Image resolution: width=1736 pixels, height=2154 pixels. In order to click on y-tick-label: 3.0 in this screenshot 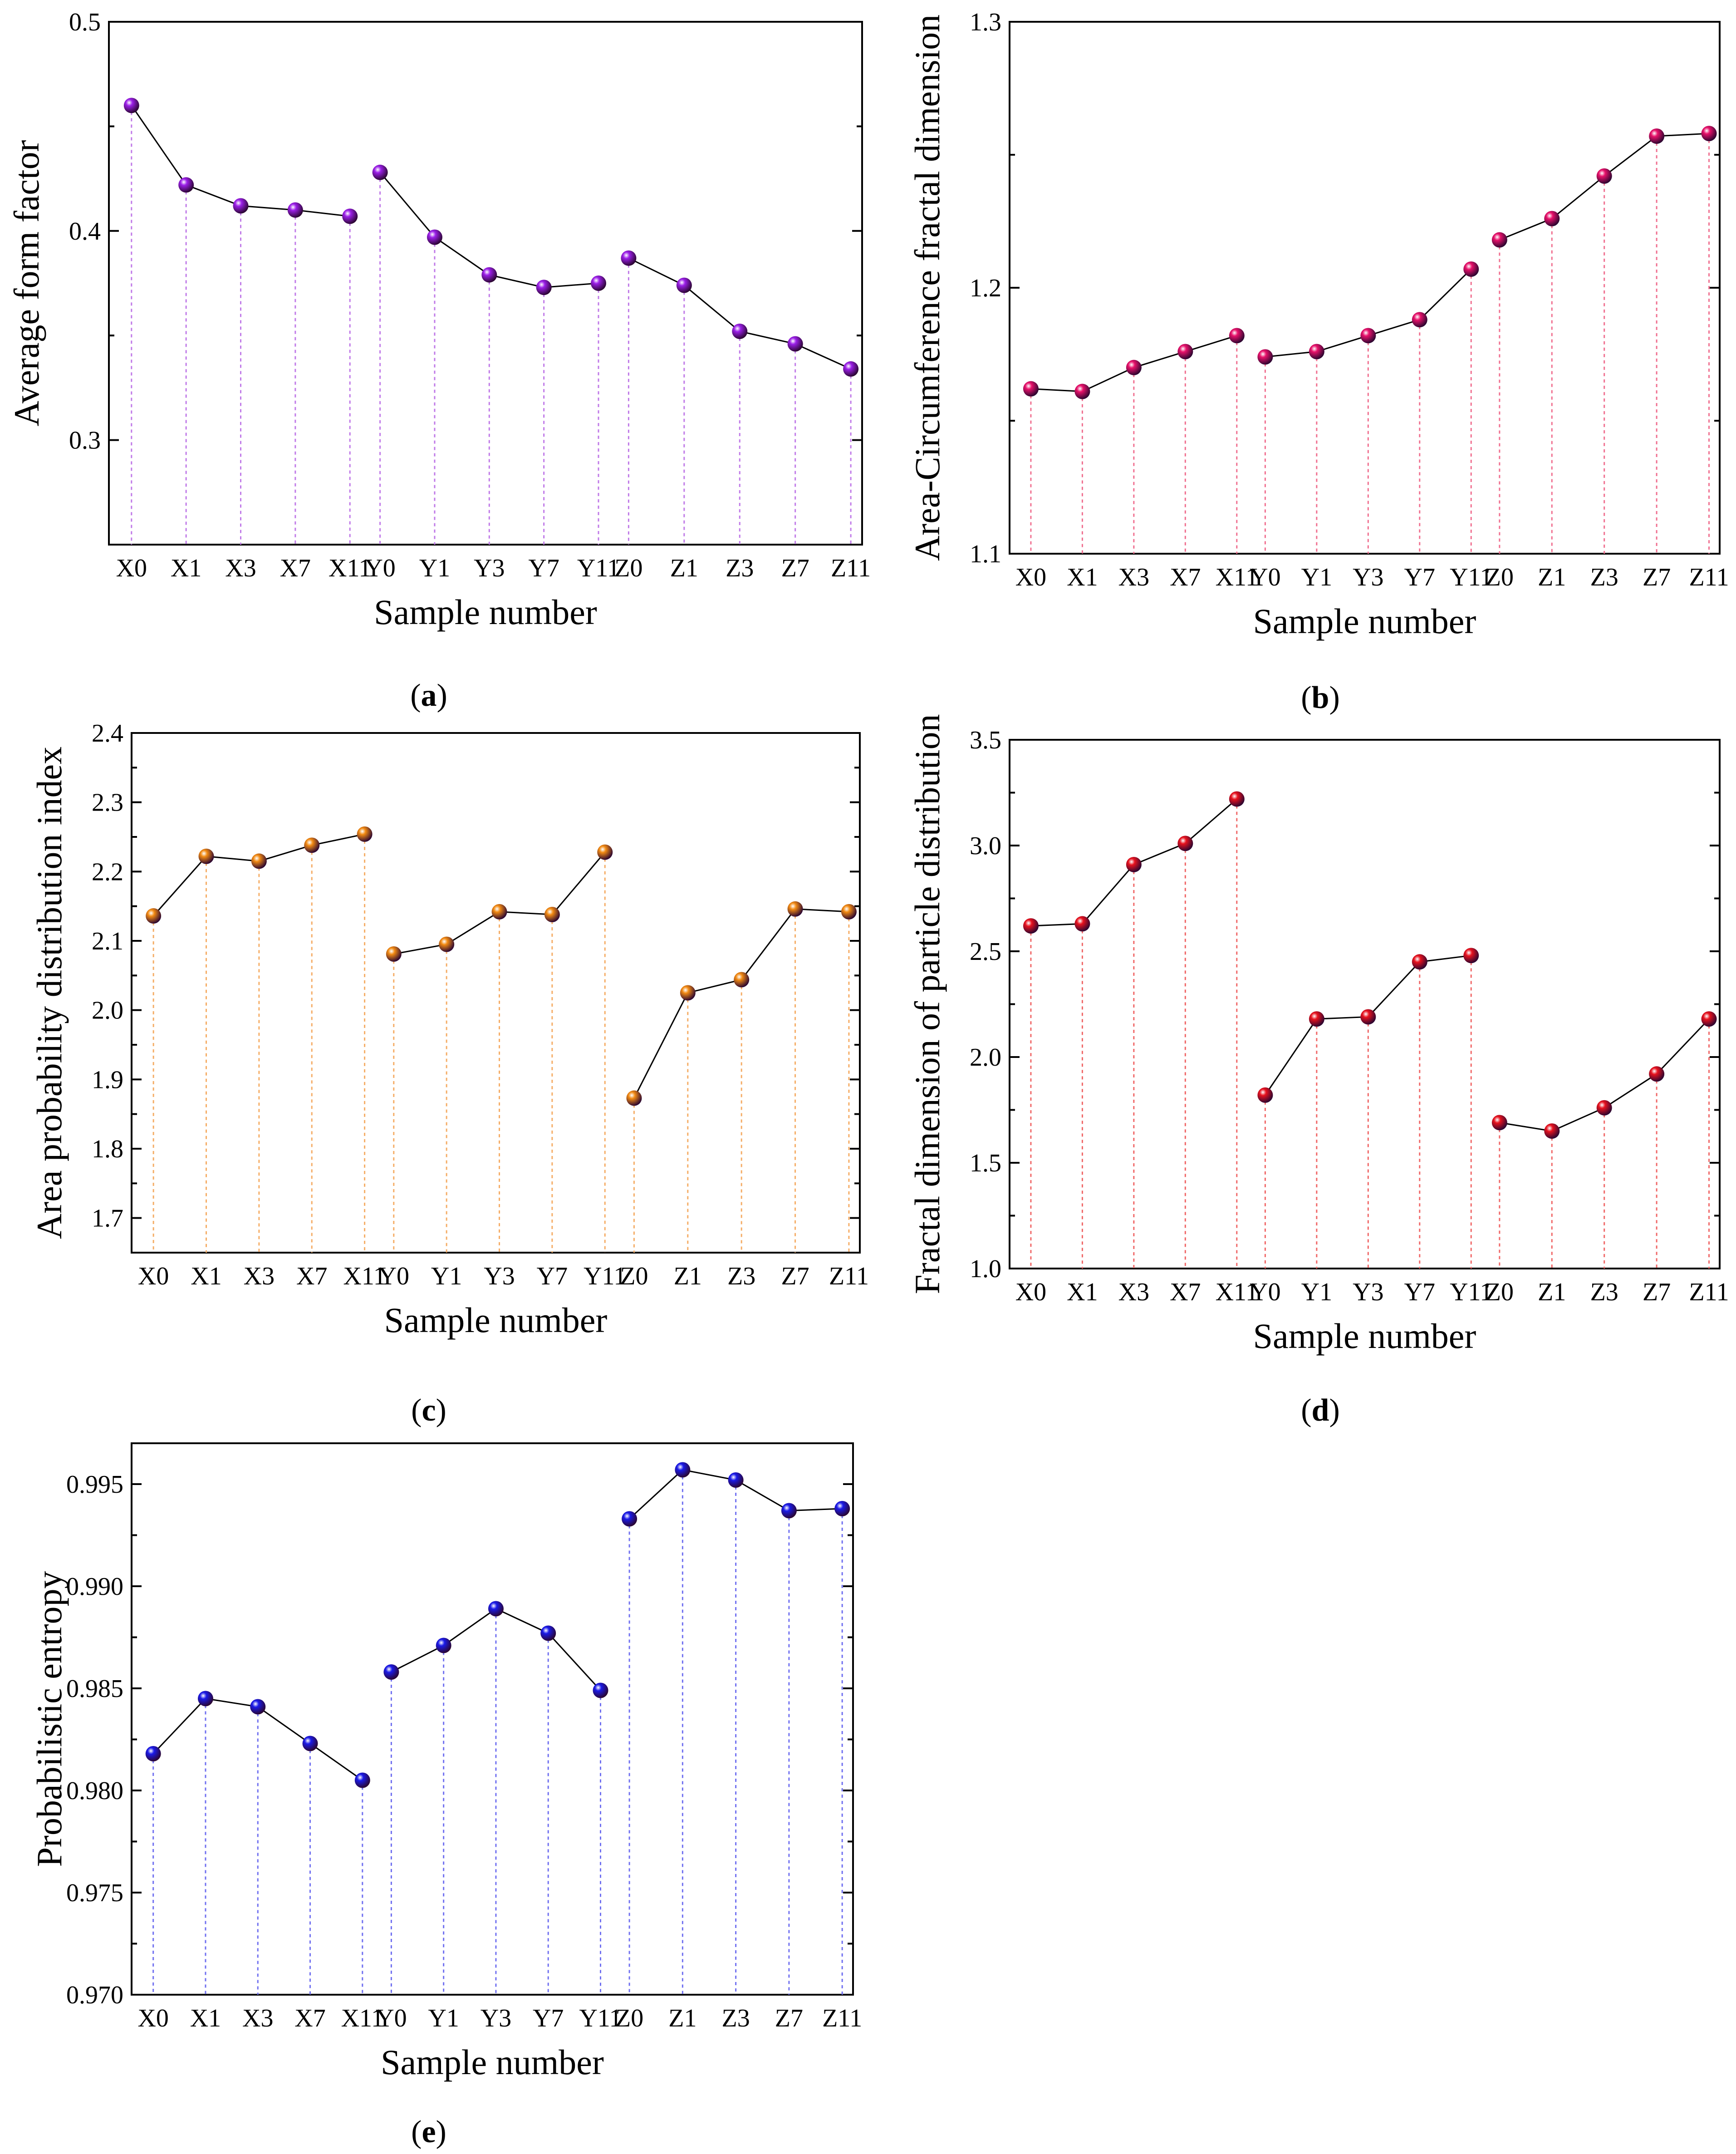, I will do `click(986, 846)`.